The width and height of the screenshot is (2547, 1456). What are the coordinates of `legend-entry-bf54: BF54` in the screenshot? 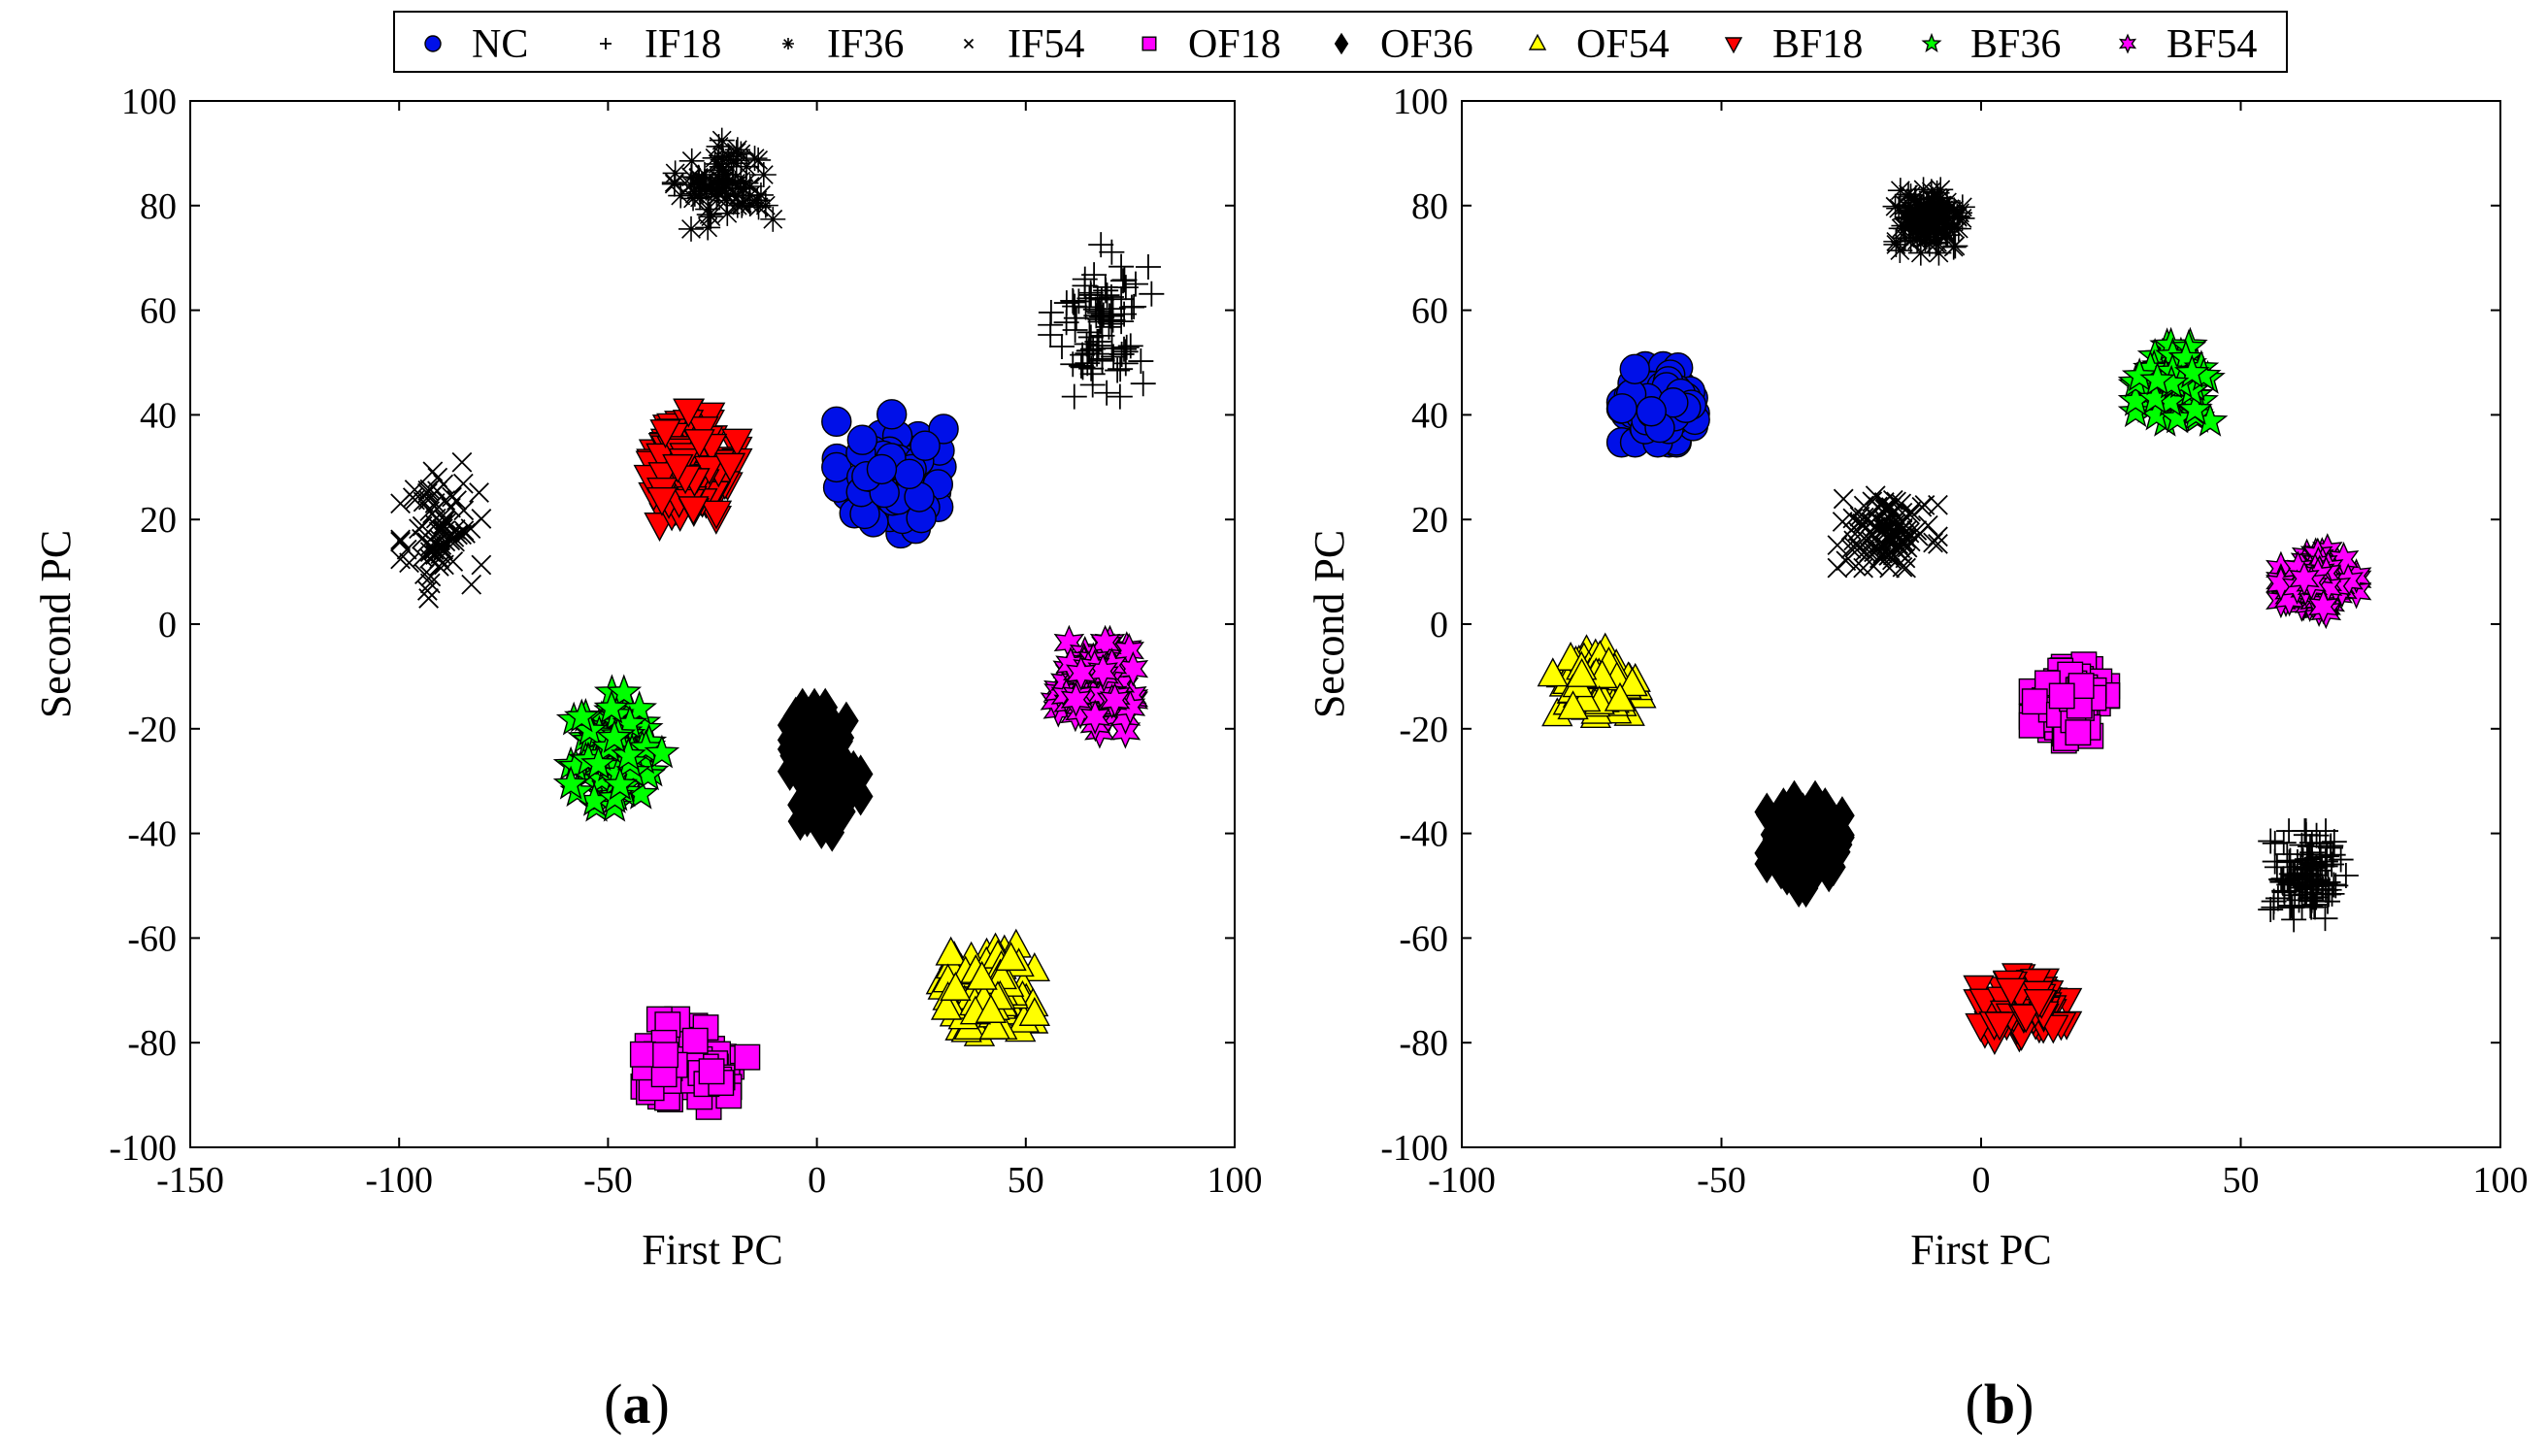 It's located at (2187, 44).